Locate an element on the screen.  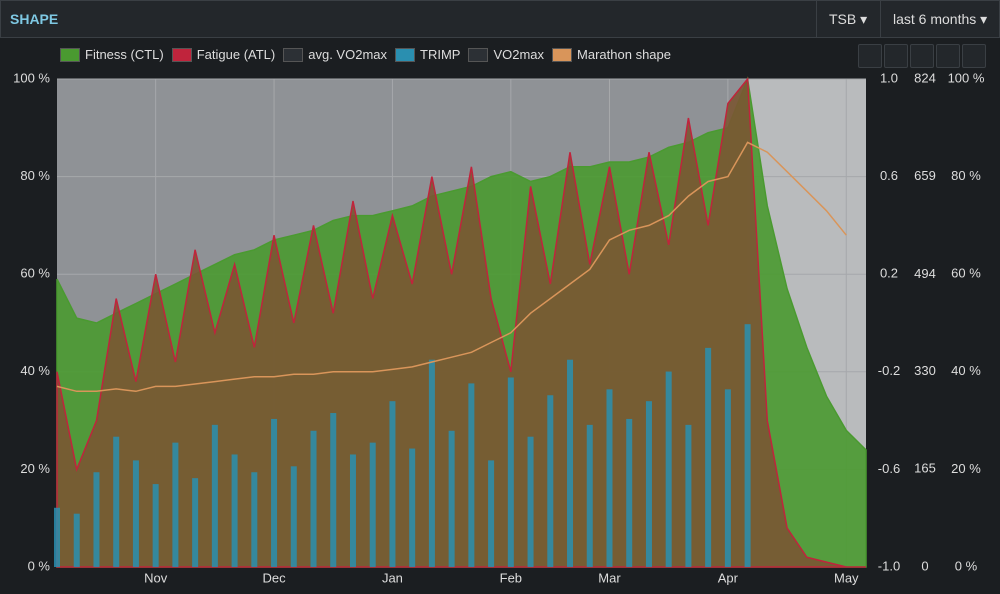
y3-tick-label: 0.2 is located at coordinates (889, 273).